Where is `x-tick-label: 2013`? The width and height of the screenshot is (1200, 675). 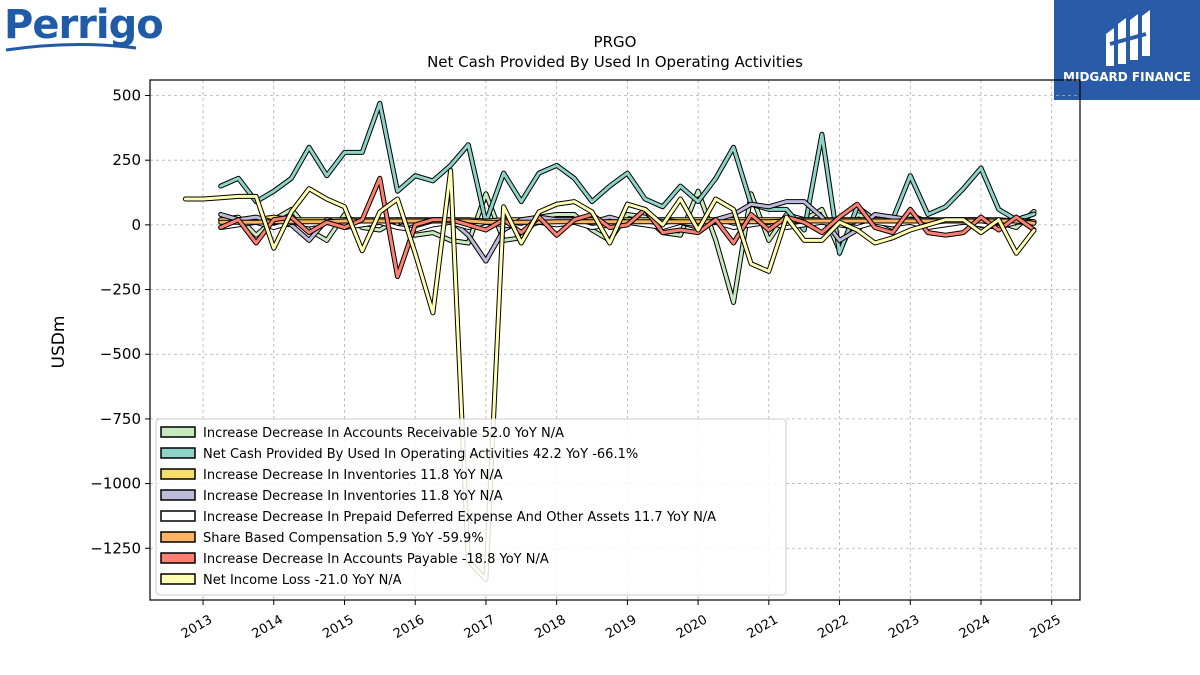
x-tick-label: 2013 is located at coordinates (197, 627).